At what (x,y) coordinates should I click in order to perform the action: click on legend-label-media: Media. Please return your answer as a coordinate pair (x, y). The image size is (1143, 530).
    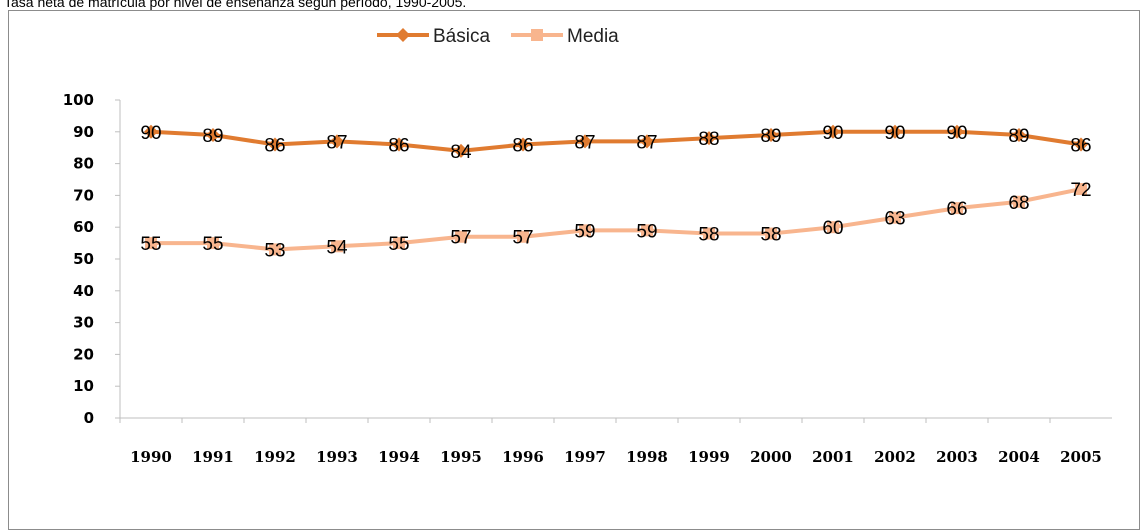
    Looking at the image, I should click on (593, 36).